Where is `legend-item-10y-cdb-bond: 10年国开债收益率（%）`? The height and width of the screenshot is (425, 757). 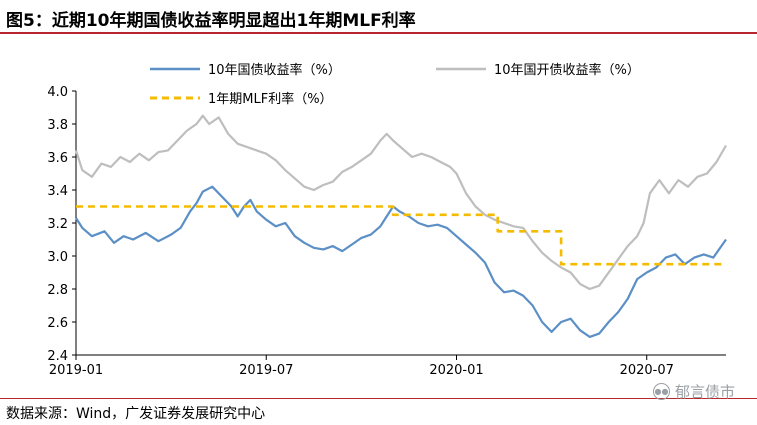
legend-item-10y-cdb-bond: 10年国开债收益率（%） is located at coordinates (538, 70).